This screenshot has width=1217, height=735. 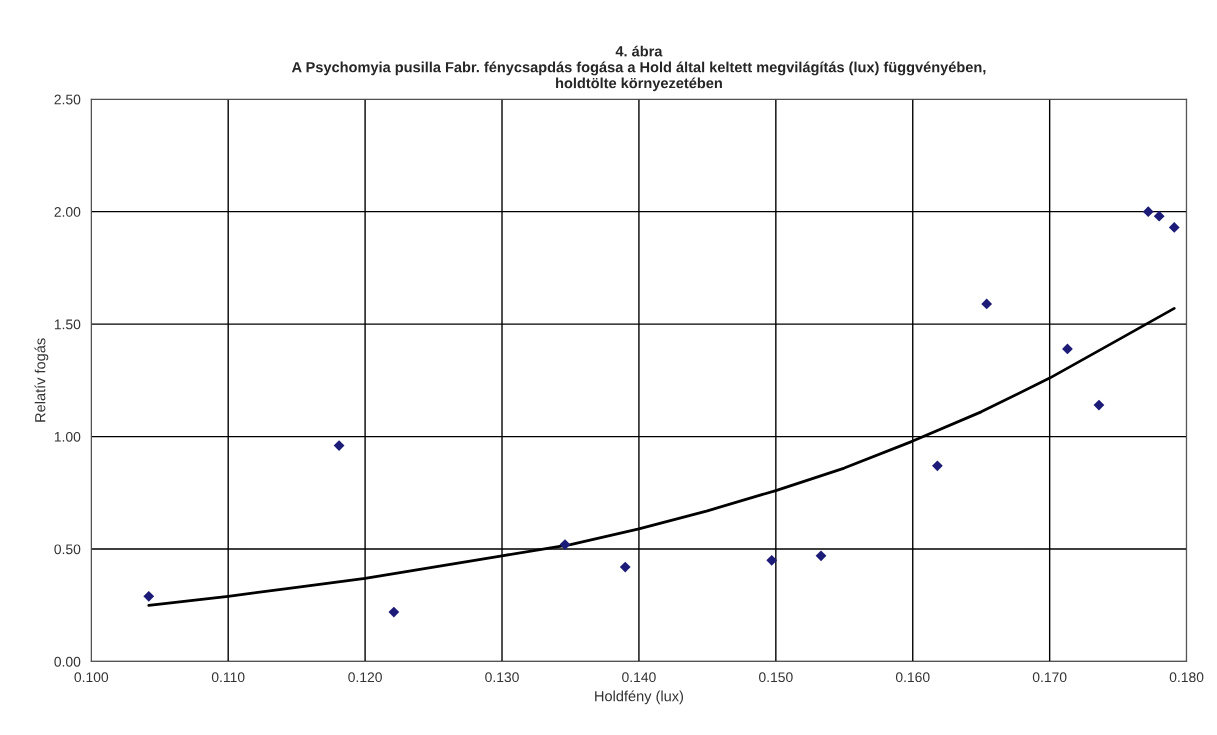 What do you see at coordinates (41, 380) in the screenshot?
I see `y-axis-title: Relatív fogás` at bounding box center [41, 380].